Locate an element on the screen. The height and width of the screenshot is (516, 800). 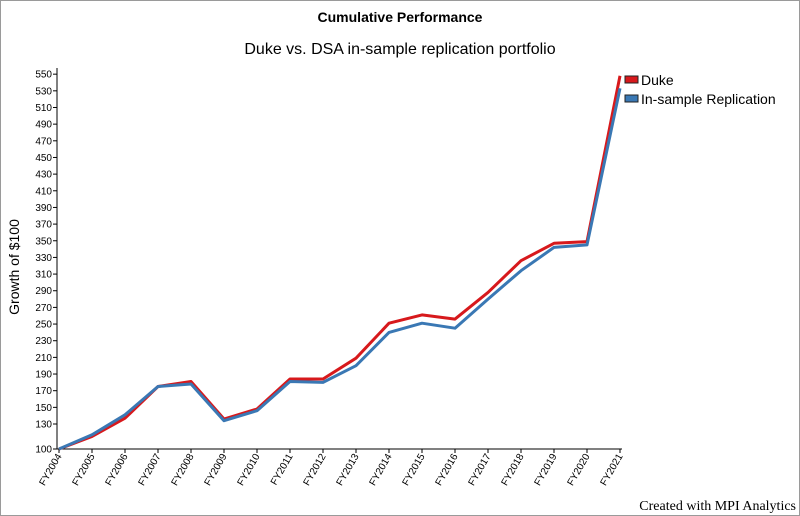
y-tick-label: 290 is located at coordinates (43, 291).